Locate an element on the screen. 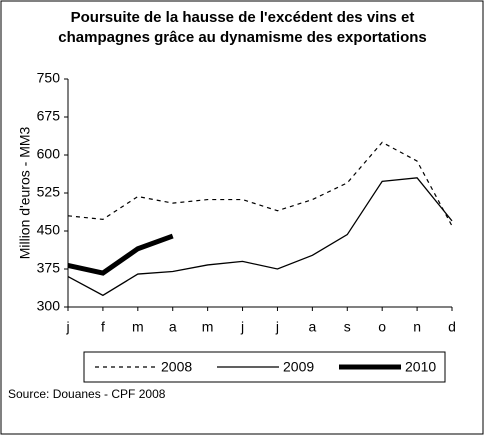  x-tick-label: f is located at coordinates (103, 327).